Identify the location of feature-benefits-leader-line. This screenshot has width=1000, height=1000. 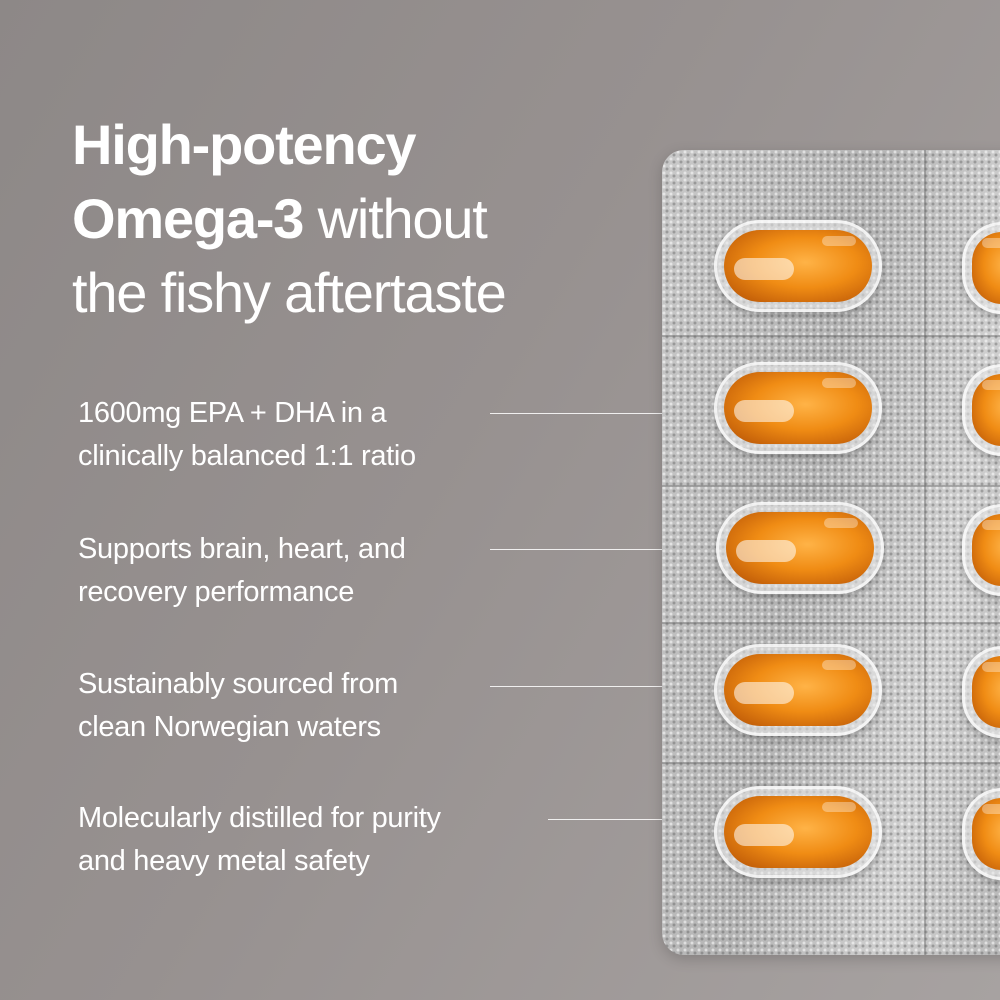
(576, 549).